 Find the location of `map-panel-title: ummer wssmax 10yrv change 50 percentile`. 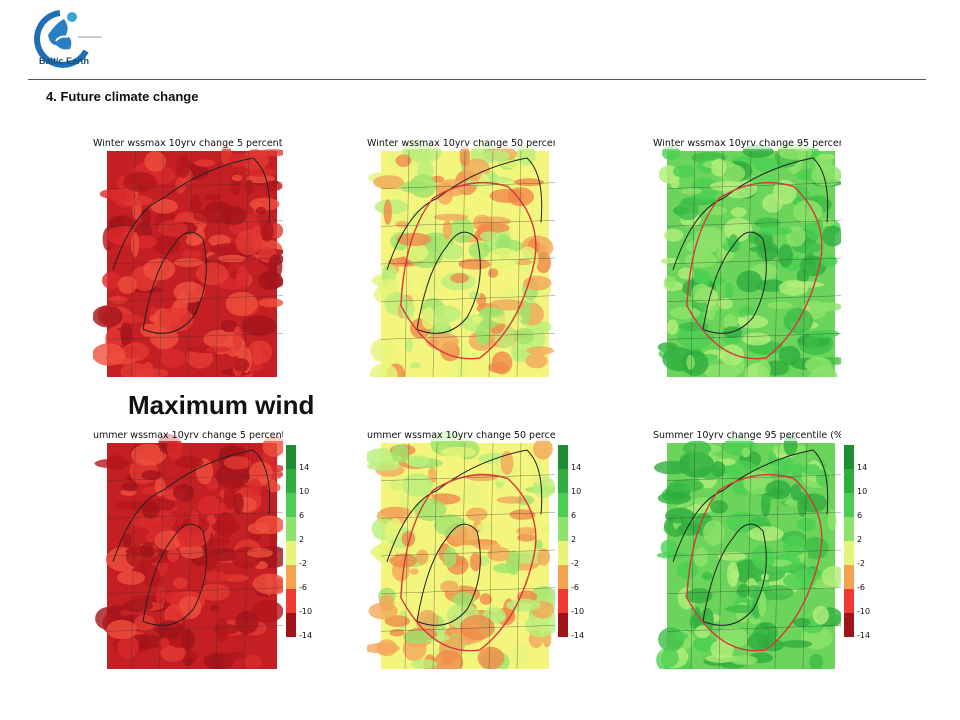

map-panel-title: ummer wssmax 10yrv change 50 percentile is located at coordinates (461, 436).